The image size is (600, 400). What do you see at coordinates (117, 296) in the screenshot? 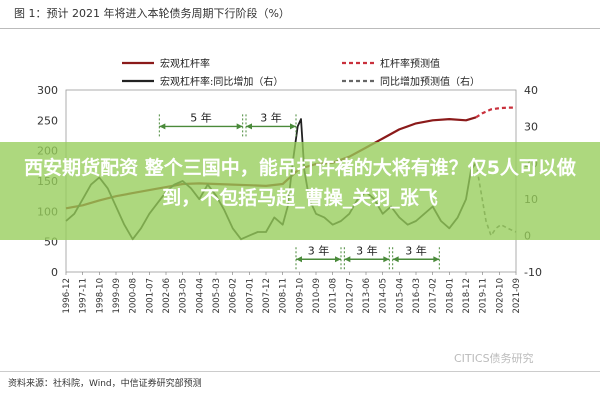
I see `x-tick-label: 1999-09` at bounding box center [117, 296].